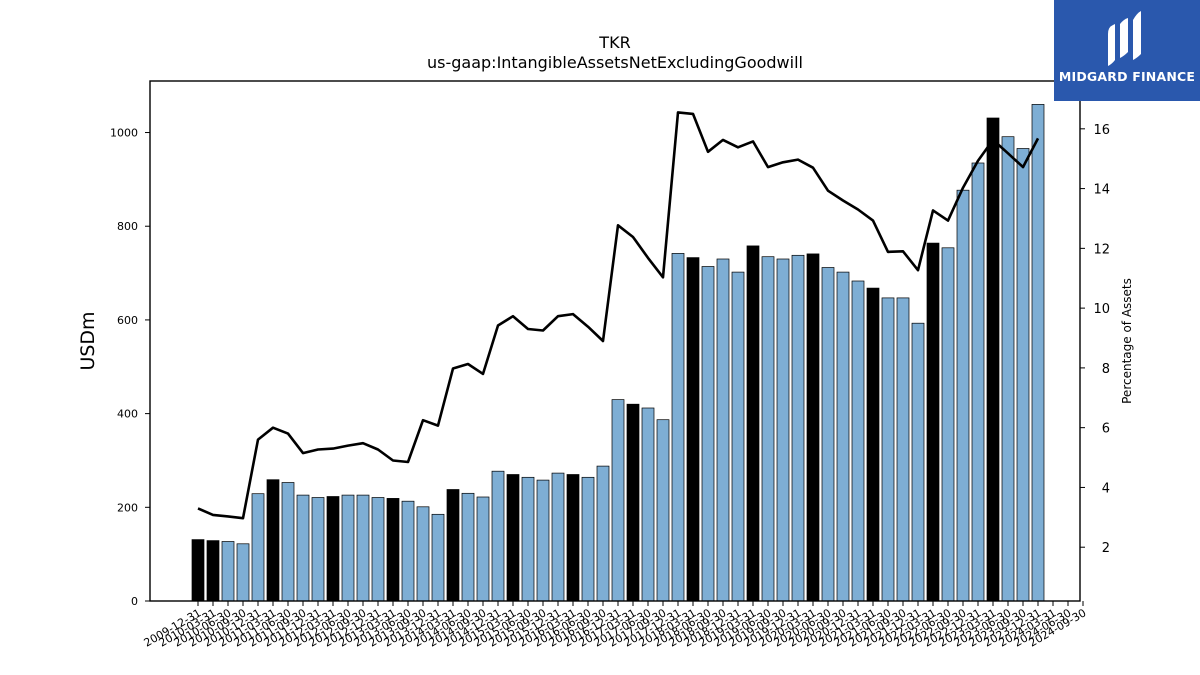 This screenshot has height=675, width=1200. Describe the element at coordinates (1127, 76) in the screenshot. I see `brand-name: MIDGARD FINANCE` at that location.